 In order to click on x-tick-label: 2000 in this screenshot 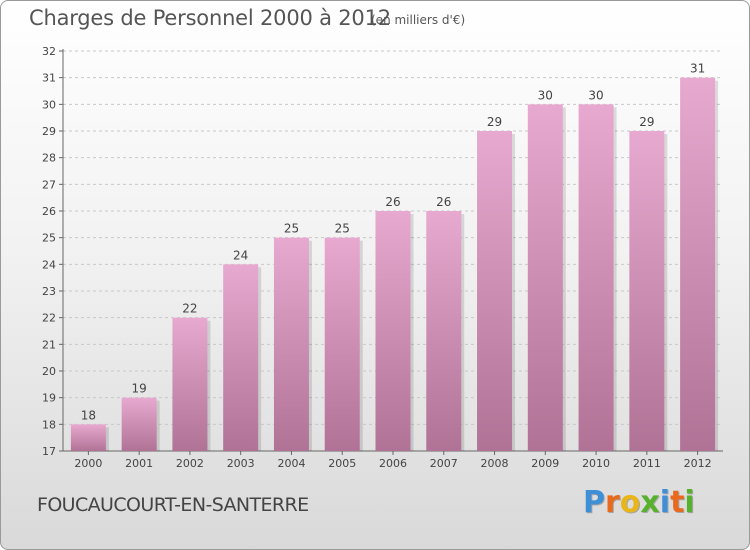, I will do `click(88, 463)`.